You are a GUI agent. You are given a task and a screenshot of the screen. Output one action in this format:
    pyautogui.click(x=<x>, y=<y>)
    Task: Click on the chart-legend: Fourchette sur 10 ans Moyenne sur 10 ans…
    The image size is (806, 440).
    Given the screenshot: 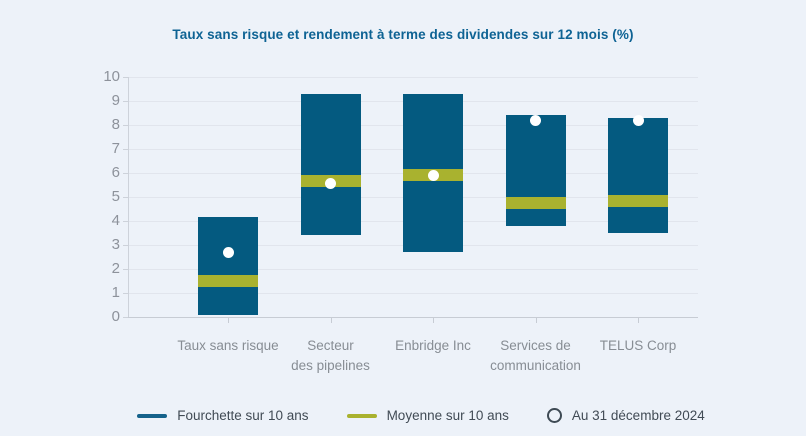 What is the action you would take?
    pyautogui.click(x=412, y=415)
    